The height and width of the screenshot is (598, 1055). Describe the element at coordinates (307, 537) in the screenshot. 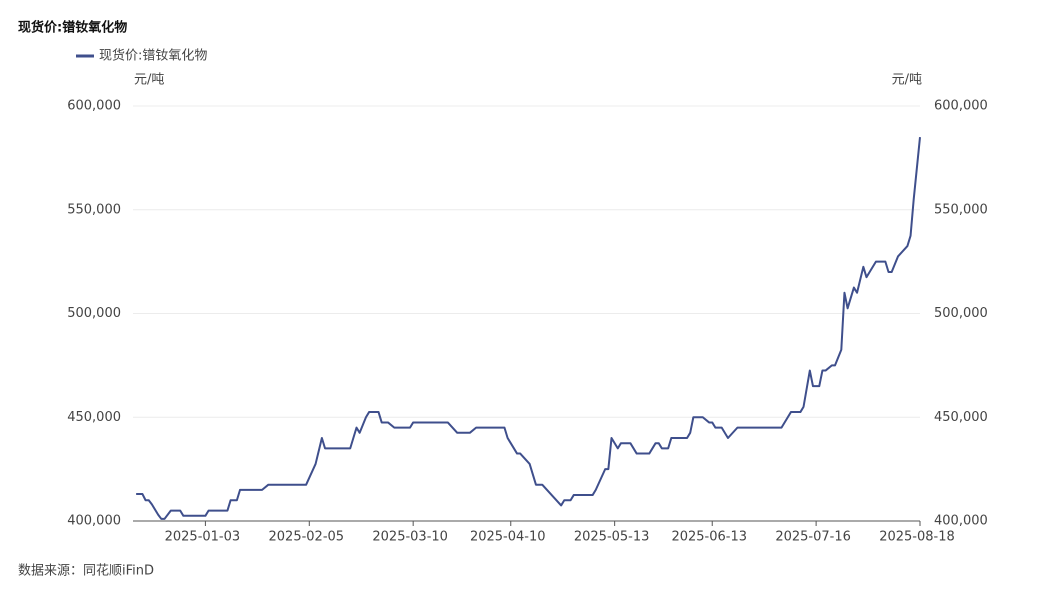

I see `x-tick-label: 2025-02-05` at that location.